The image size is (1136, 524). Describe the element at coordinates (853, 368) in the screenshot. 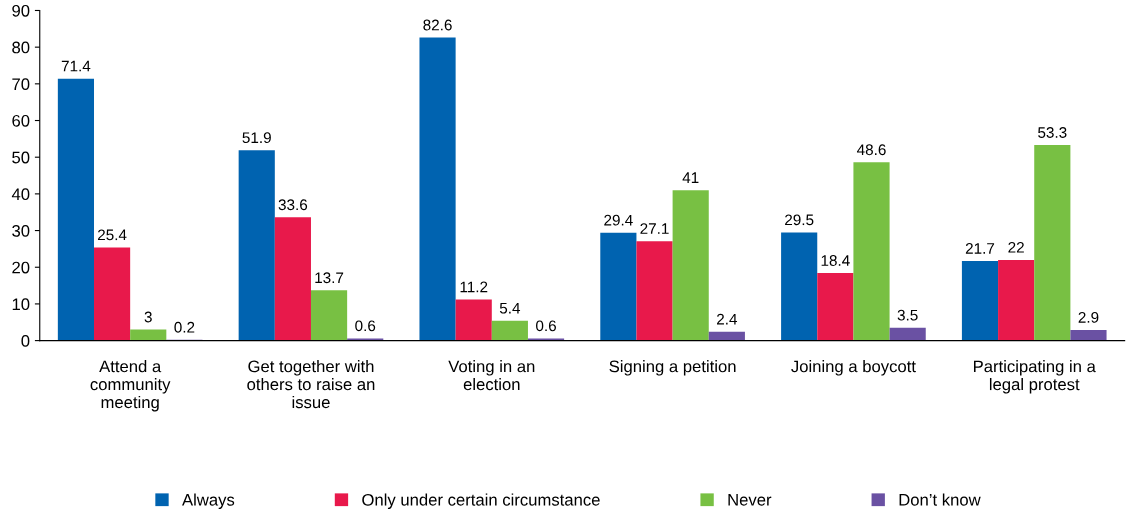

I see `x-tick-label: Joining a boycott` at that location.